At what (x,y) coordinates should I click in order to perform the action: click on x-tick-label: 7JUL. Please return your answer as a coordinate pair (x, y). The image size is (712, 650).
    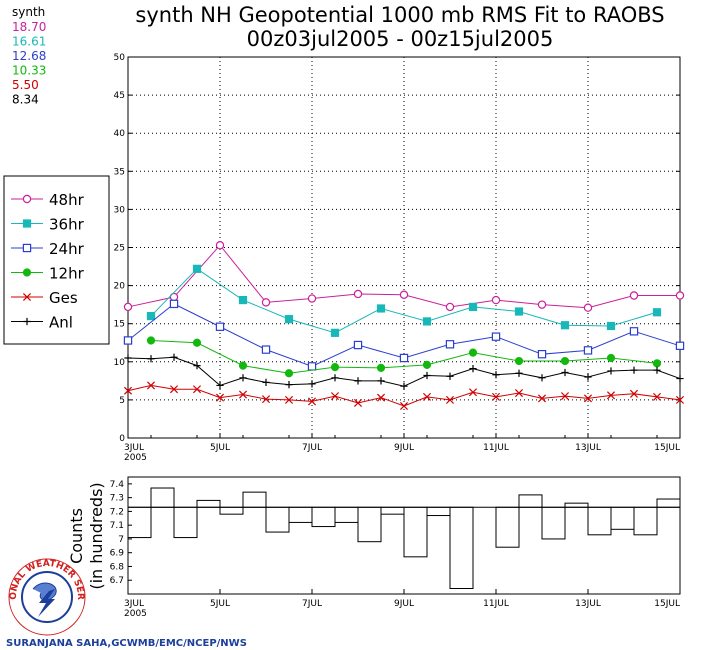
    Looking at the image, I should click on (312, 448).